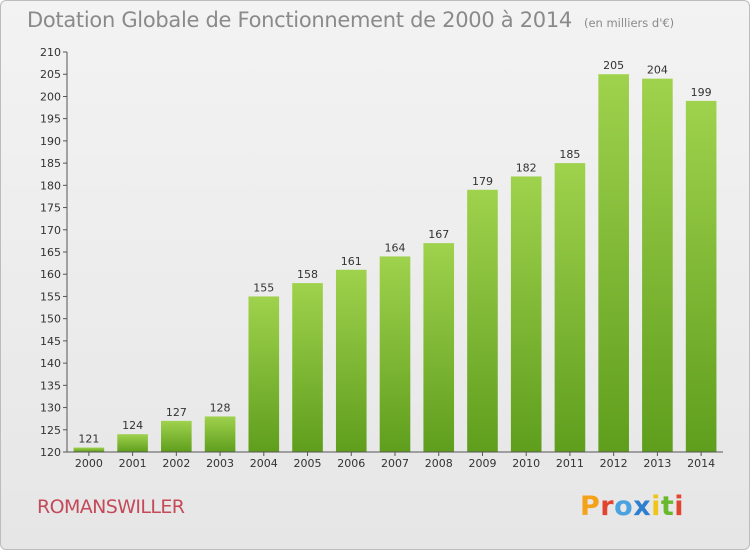  I want to click on logo-letter: r, so click(607, 506).